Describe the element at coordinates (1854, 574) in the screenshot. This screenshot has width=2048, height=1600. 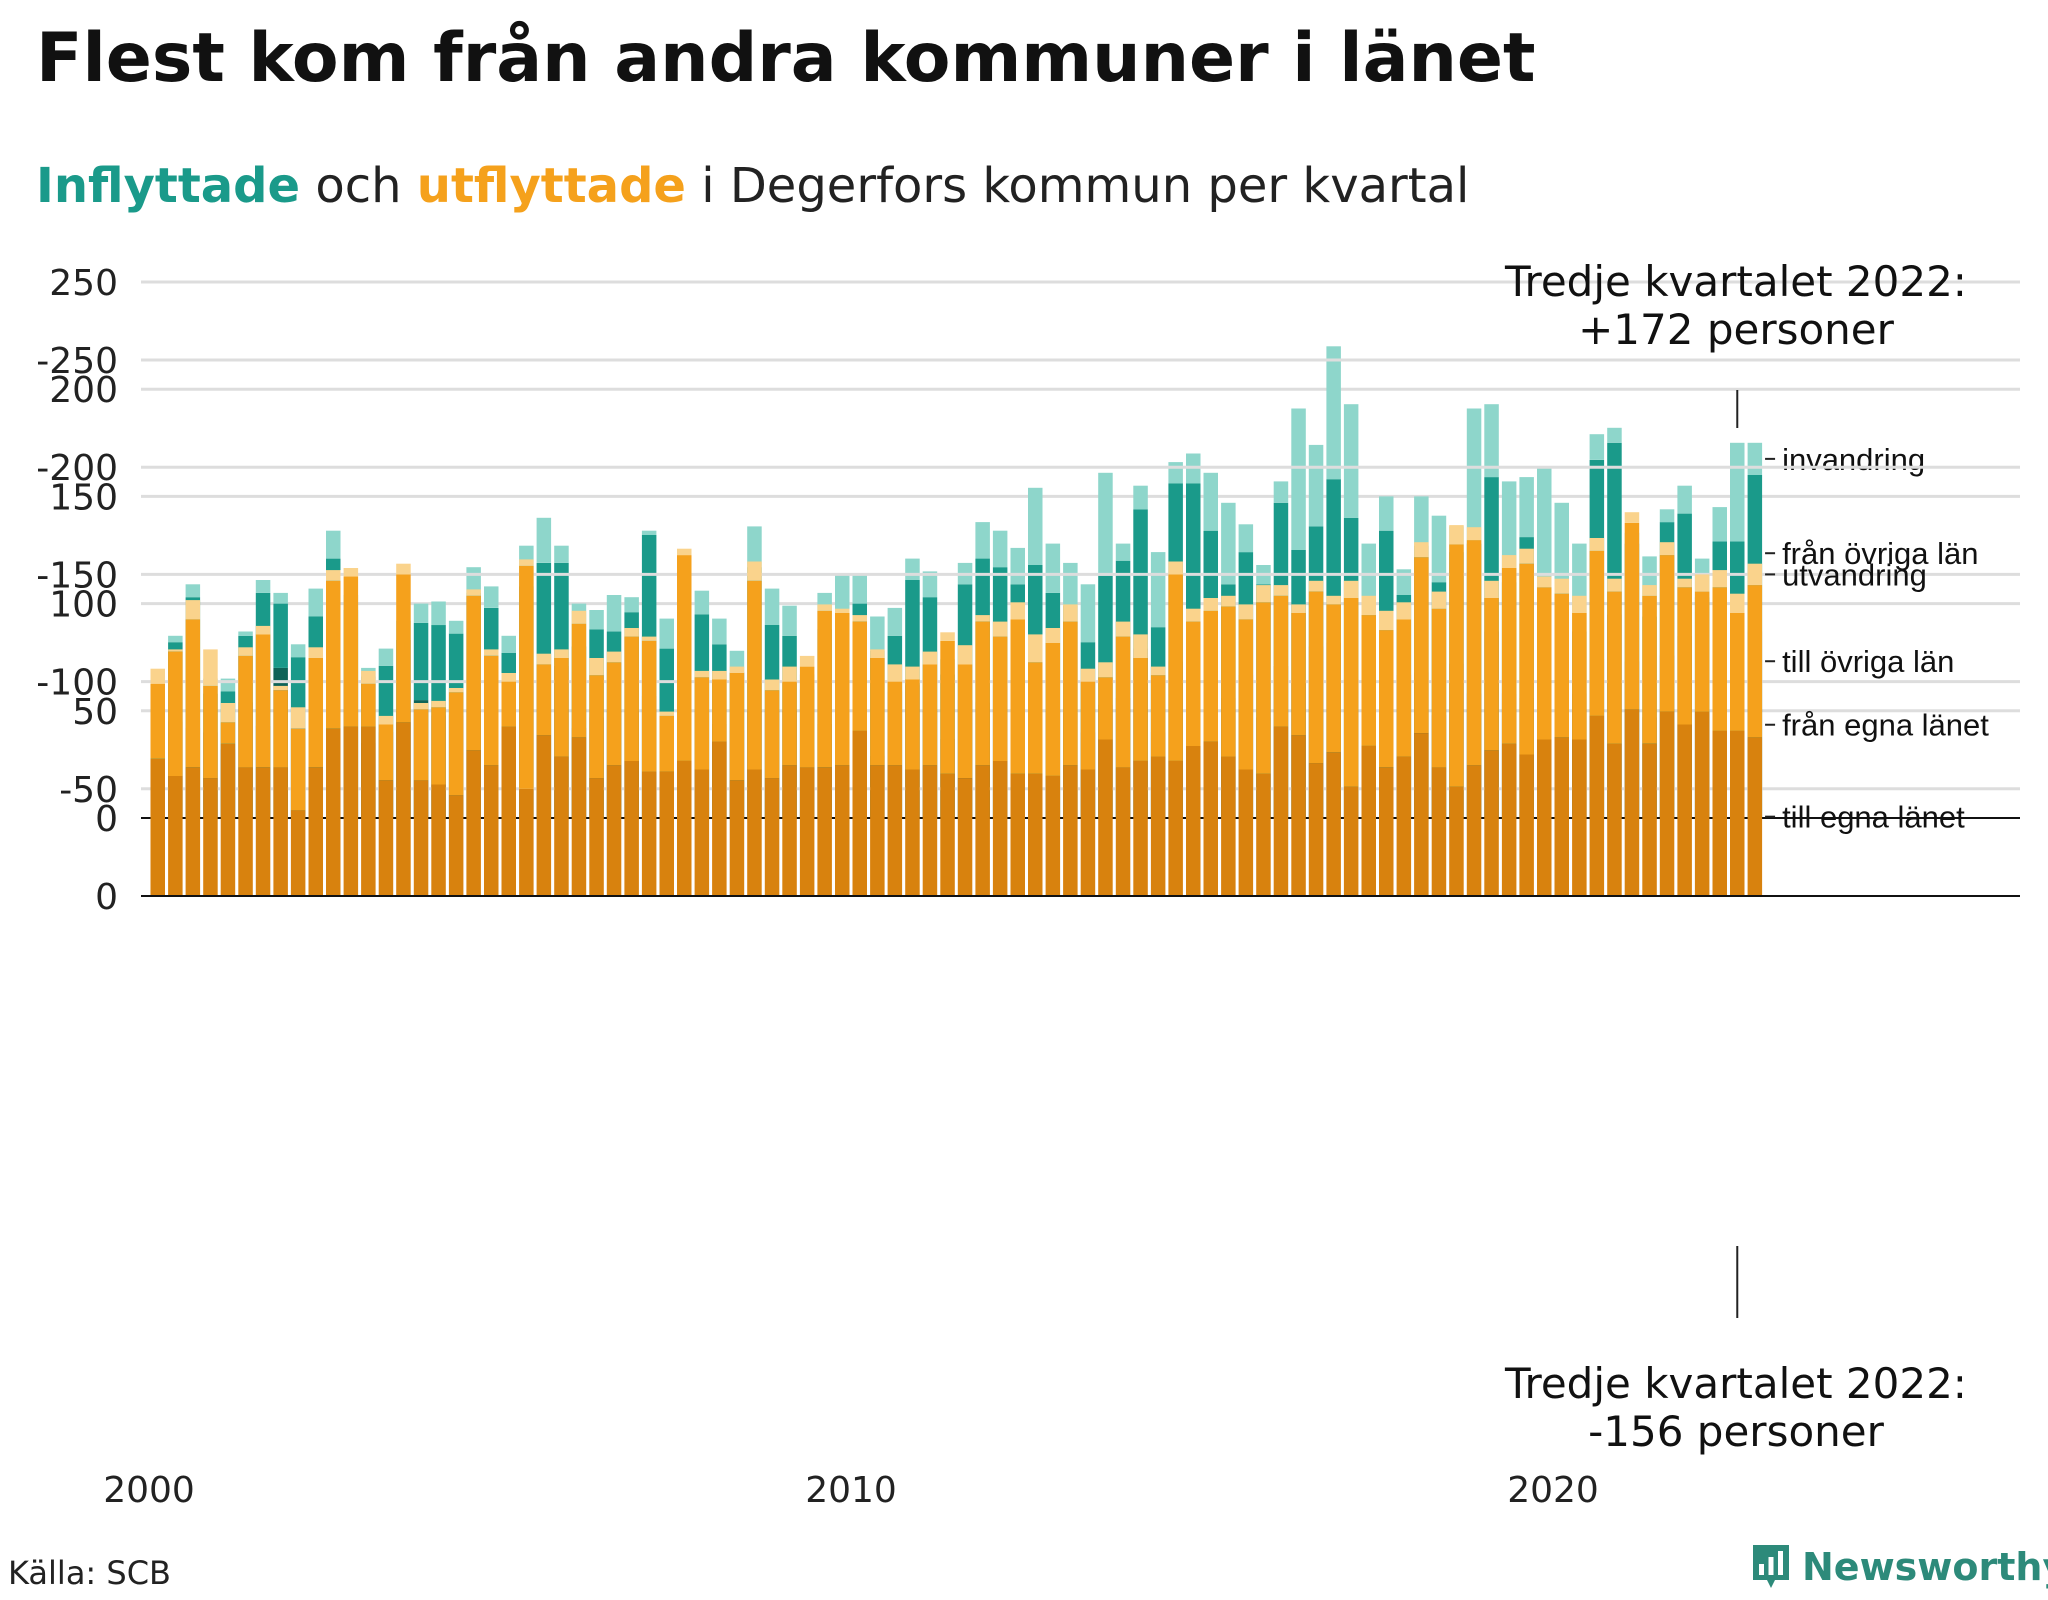
I see `series-label: utvandring` at that location.